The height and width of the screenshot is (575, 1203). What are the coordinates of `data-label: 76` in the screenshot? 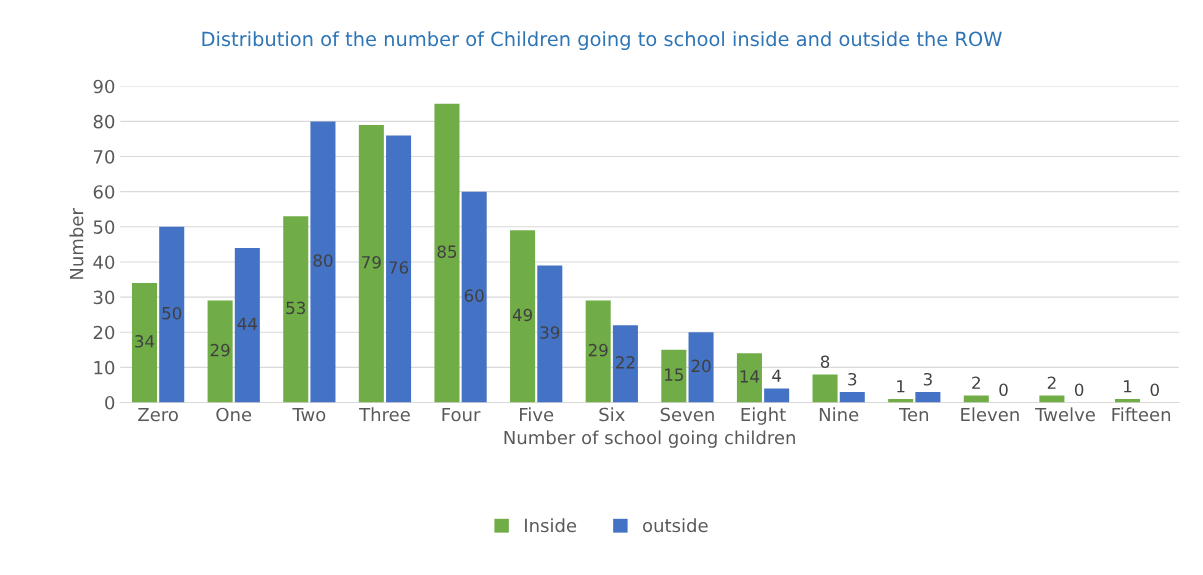 It's located at (399, 267).